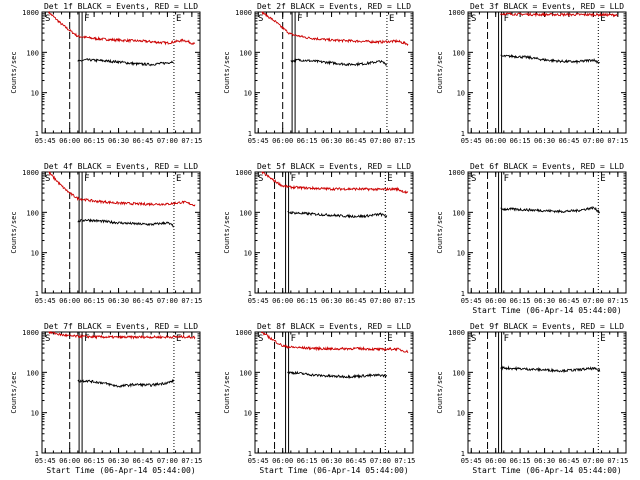 This screenshot has height=480, width=640. Describe the element at coordinates (547, 6) in the screenshot. I see `panel-title: Det 3f BLACK = Events, RED = LLD` at that location.